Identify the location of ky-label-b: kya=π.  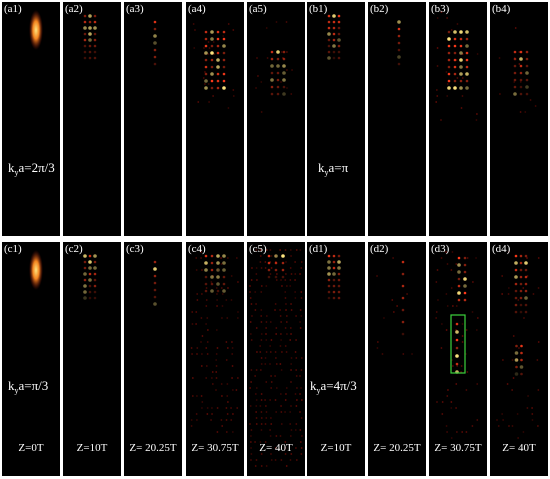
(333, 168).